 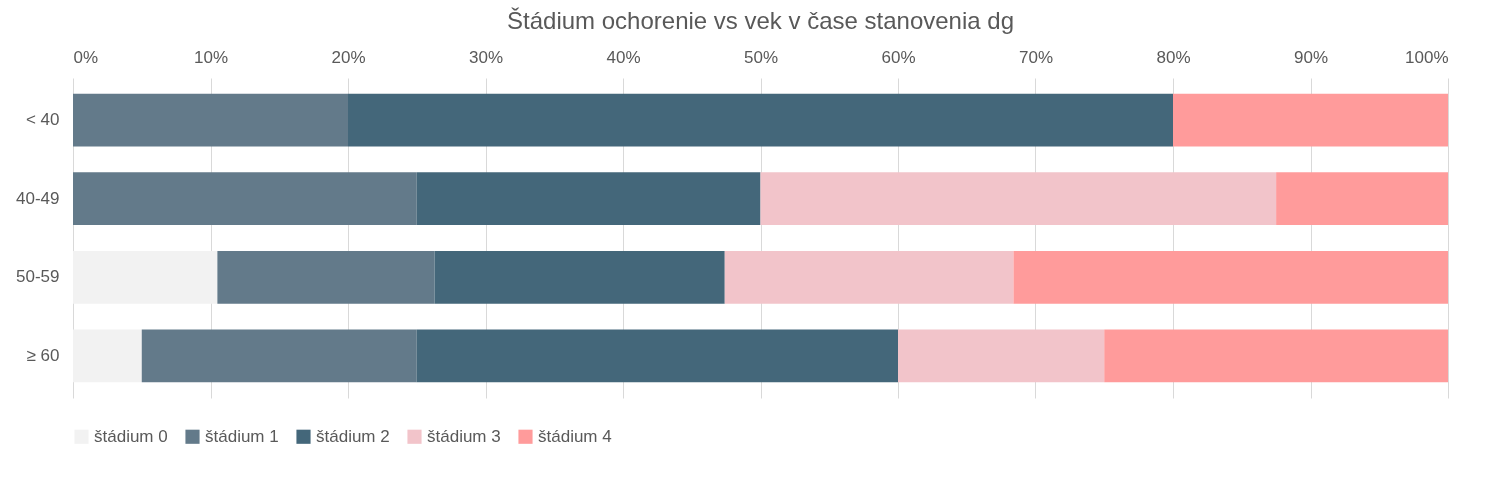 I want to click on x-tick-label: 100%, so click(x=1427, y=57).